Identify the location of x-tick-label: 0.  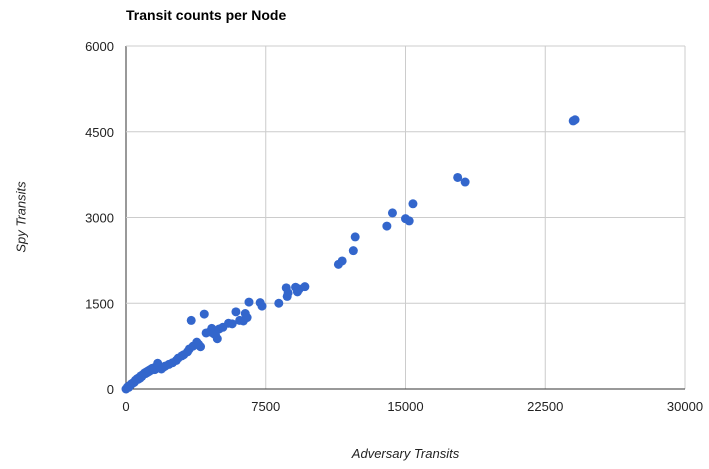
(125, 406).